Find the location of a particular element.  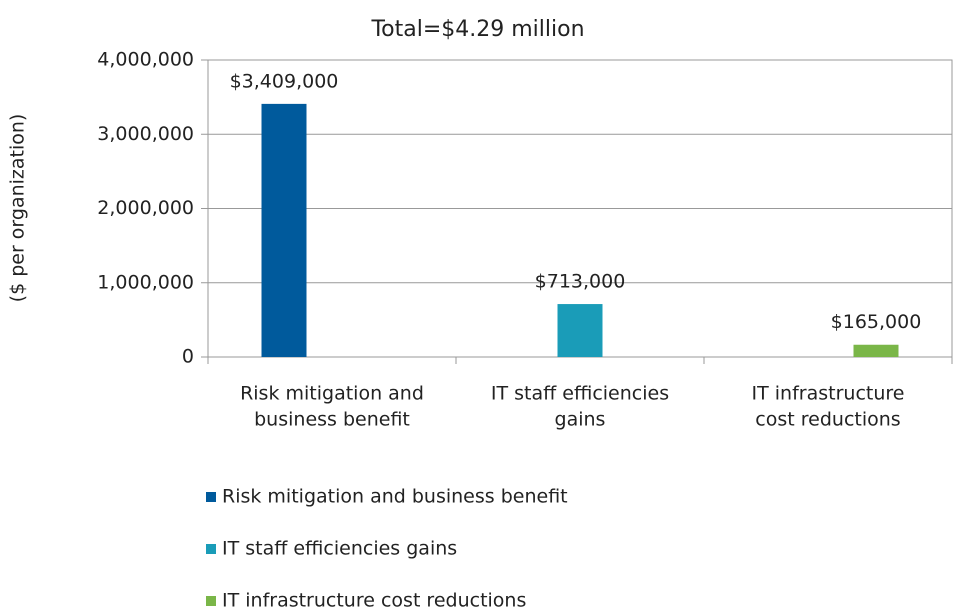

data-label: $165,000 is located at coordinates (876, 322).